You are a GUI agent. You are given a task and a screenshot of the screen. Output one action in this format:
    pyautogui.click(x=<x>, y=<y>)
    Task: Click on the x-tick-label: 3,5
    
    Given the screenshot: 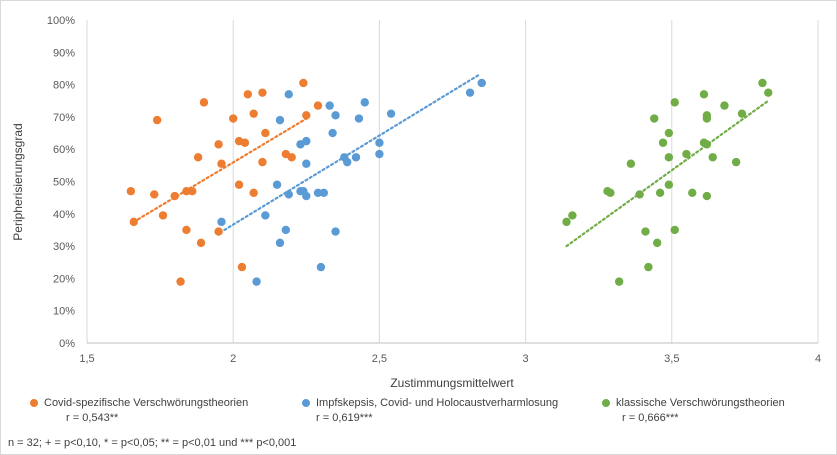 What is the action you would take?
    pyautogui.click(x=671, y=359)
    